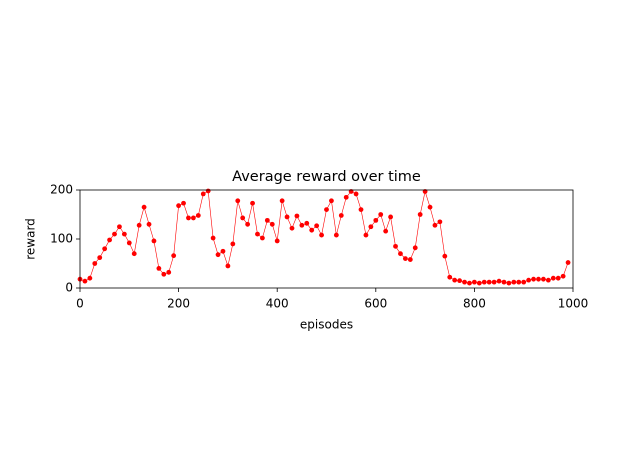 Image resolution: width=637 pixels, height=474 pixels. Describe the element at coordinates (80, 304) in the screenshot. I see `x-tick-label: 0` at that location.